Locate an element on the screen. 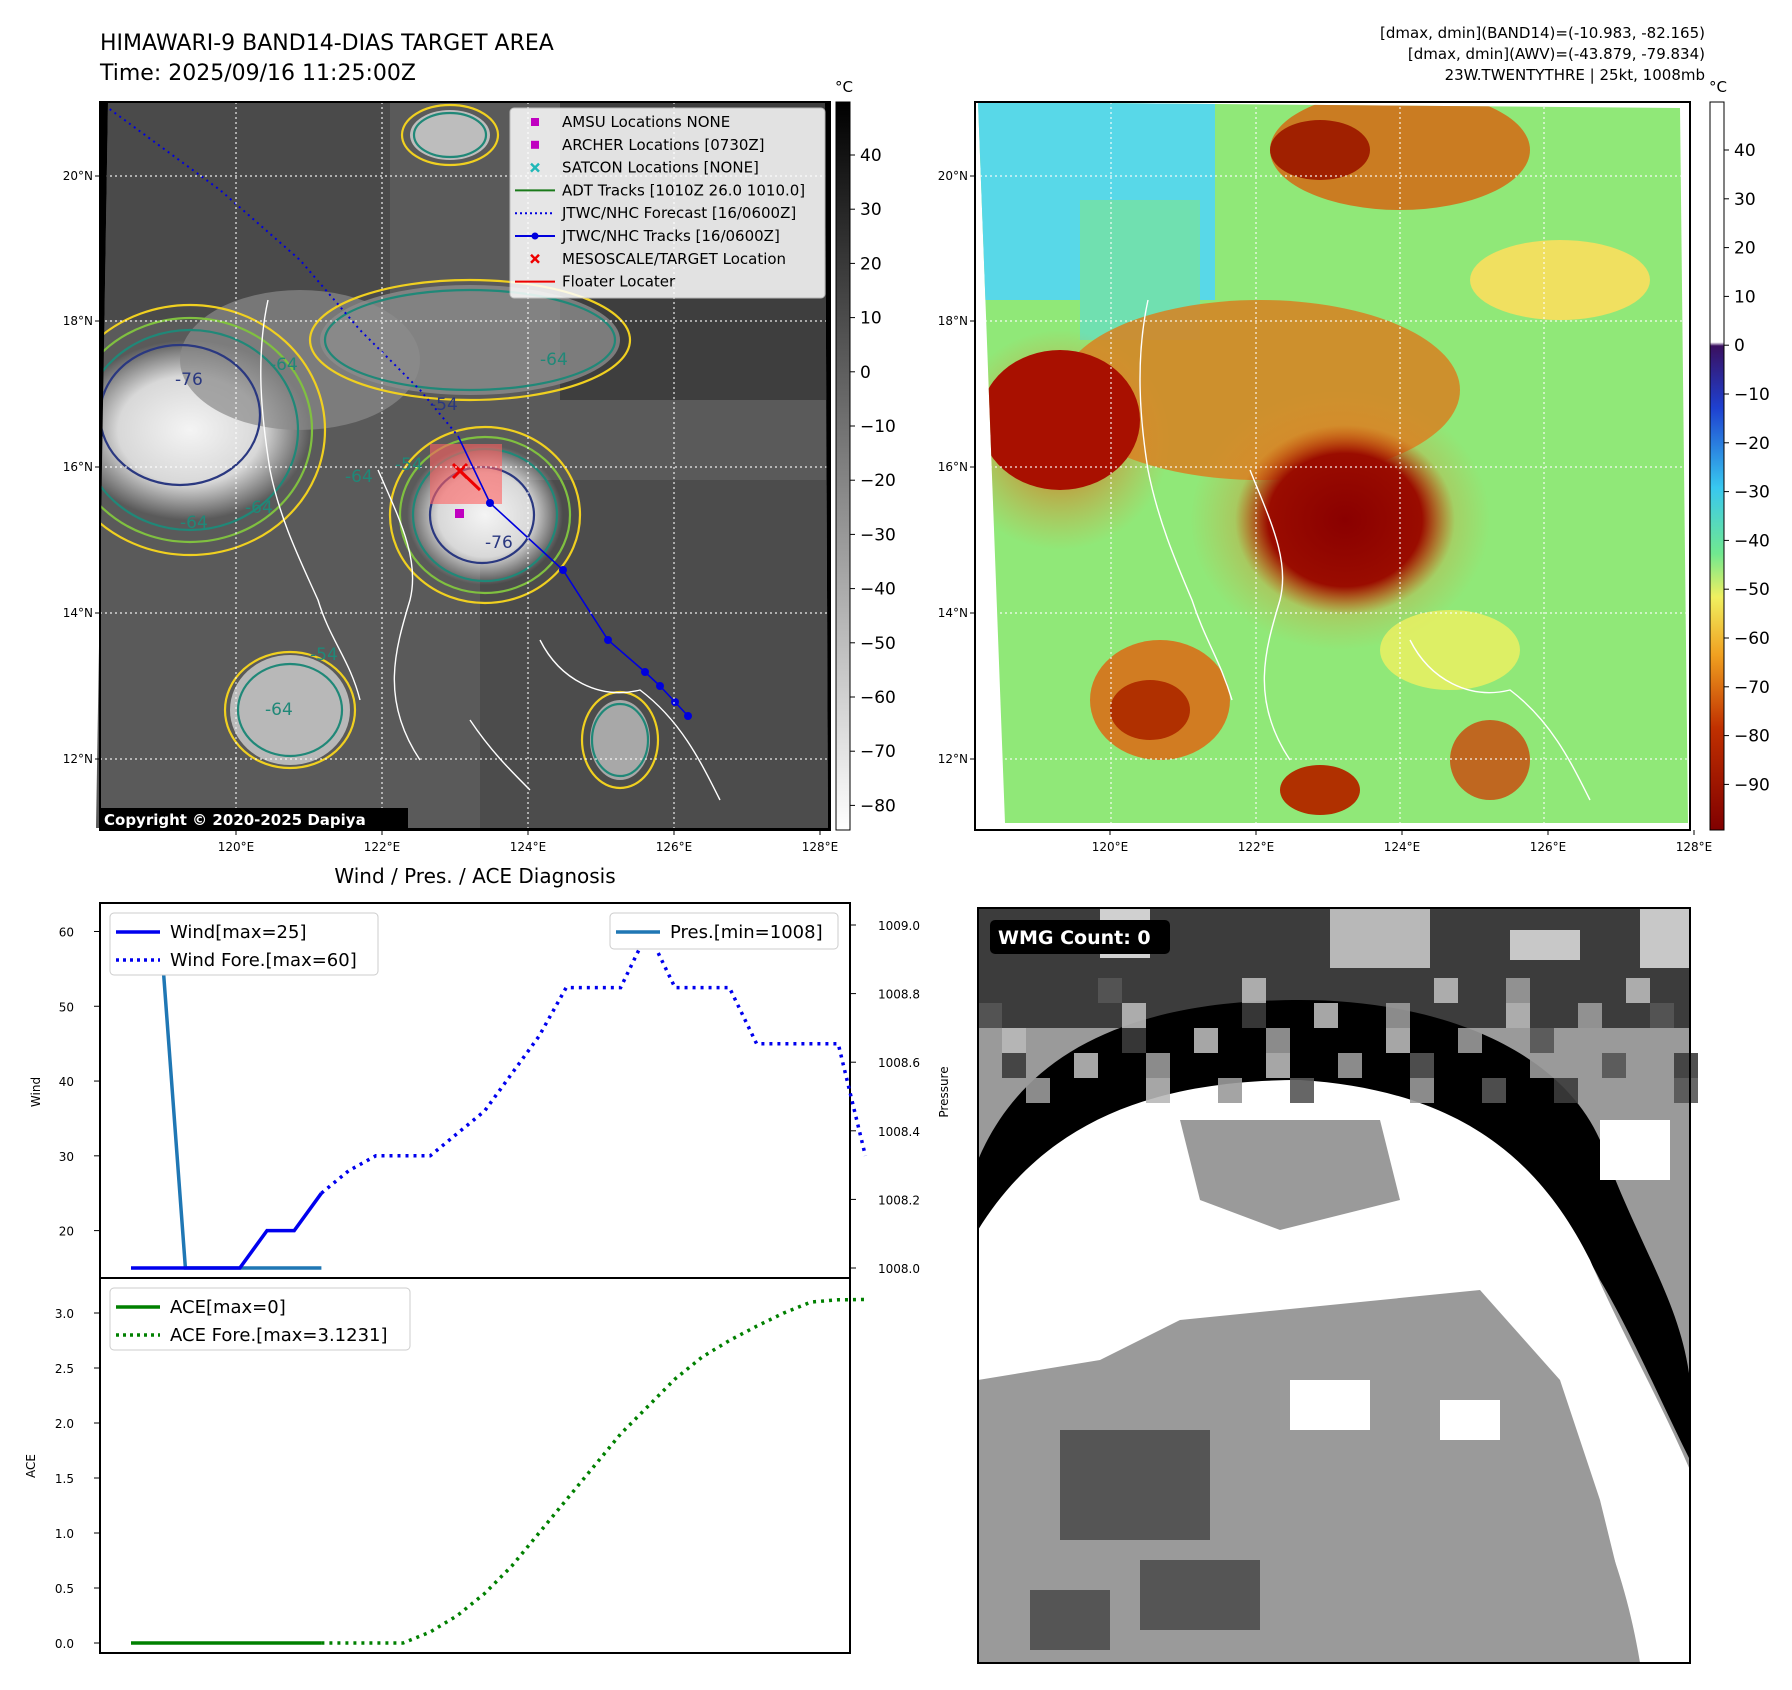 Image resolution: width=1792 pixels, height=1690 pixels. wind-ylabel: Wind is located at coordinates (36, 1092).